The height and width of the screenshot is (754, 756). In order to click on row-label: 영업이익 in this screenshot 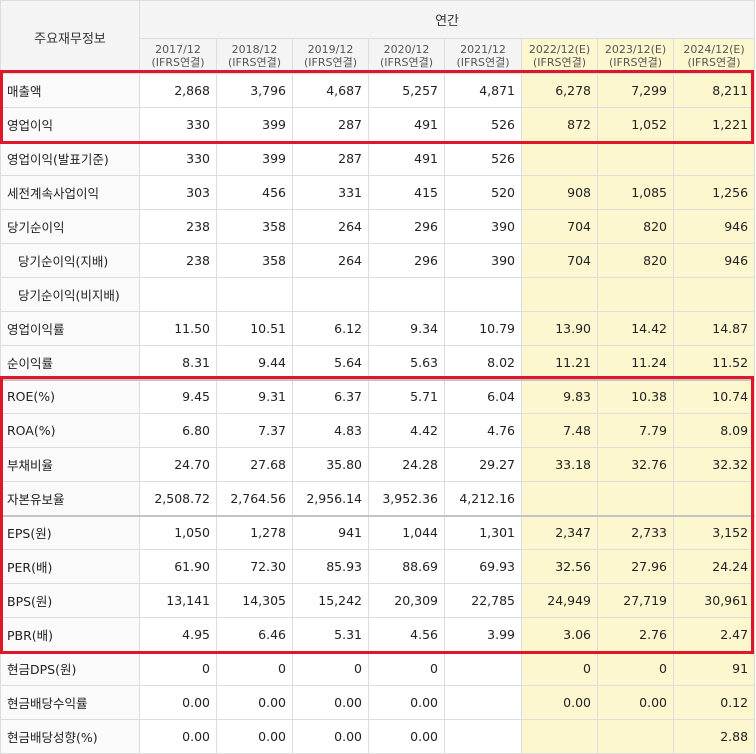, I will do `click(70, 124)`.